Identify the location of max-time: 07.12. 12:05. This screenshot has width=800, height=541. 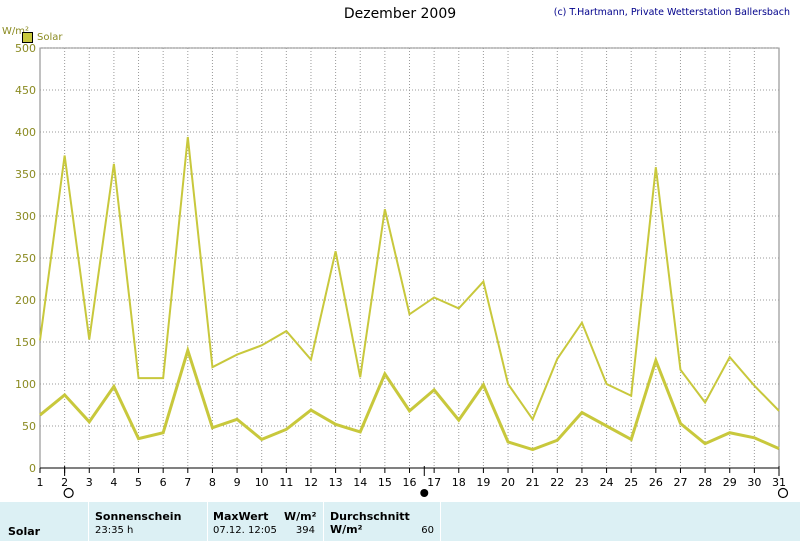
(245, 530).